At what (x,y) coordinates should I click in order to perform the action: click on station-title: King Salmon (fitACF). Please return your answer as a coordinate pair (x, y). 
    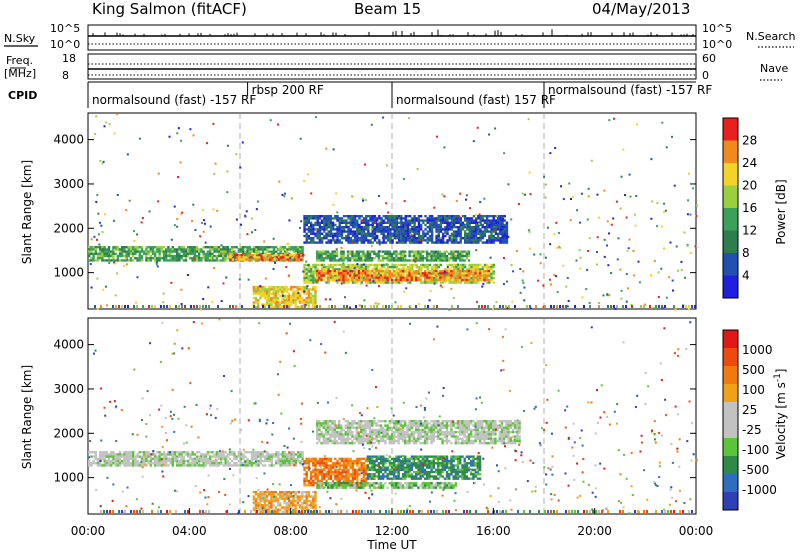
    Looking at the image, I should click on (169, 9).